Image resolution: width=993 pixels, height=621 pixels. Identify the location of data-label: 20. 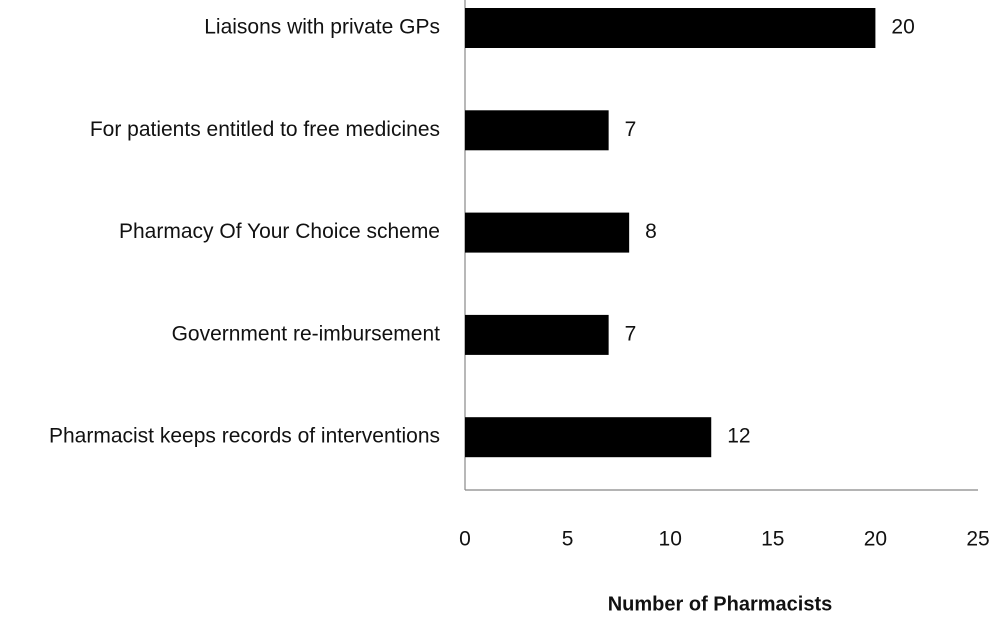
(902, 27).